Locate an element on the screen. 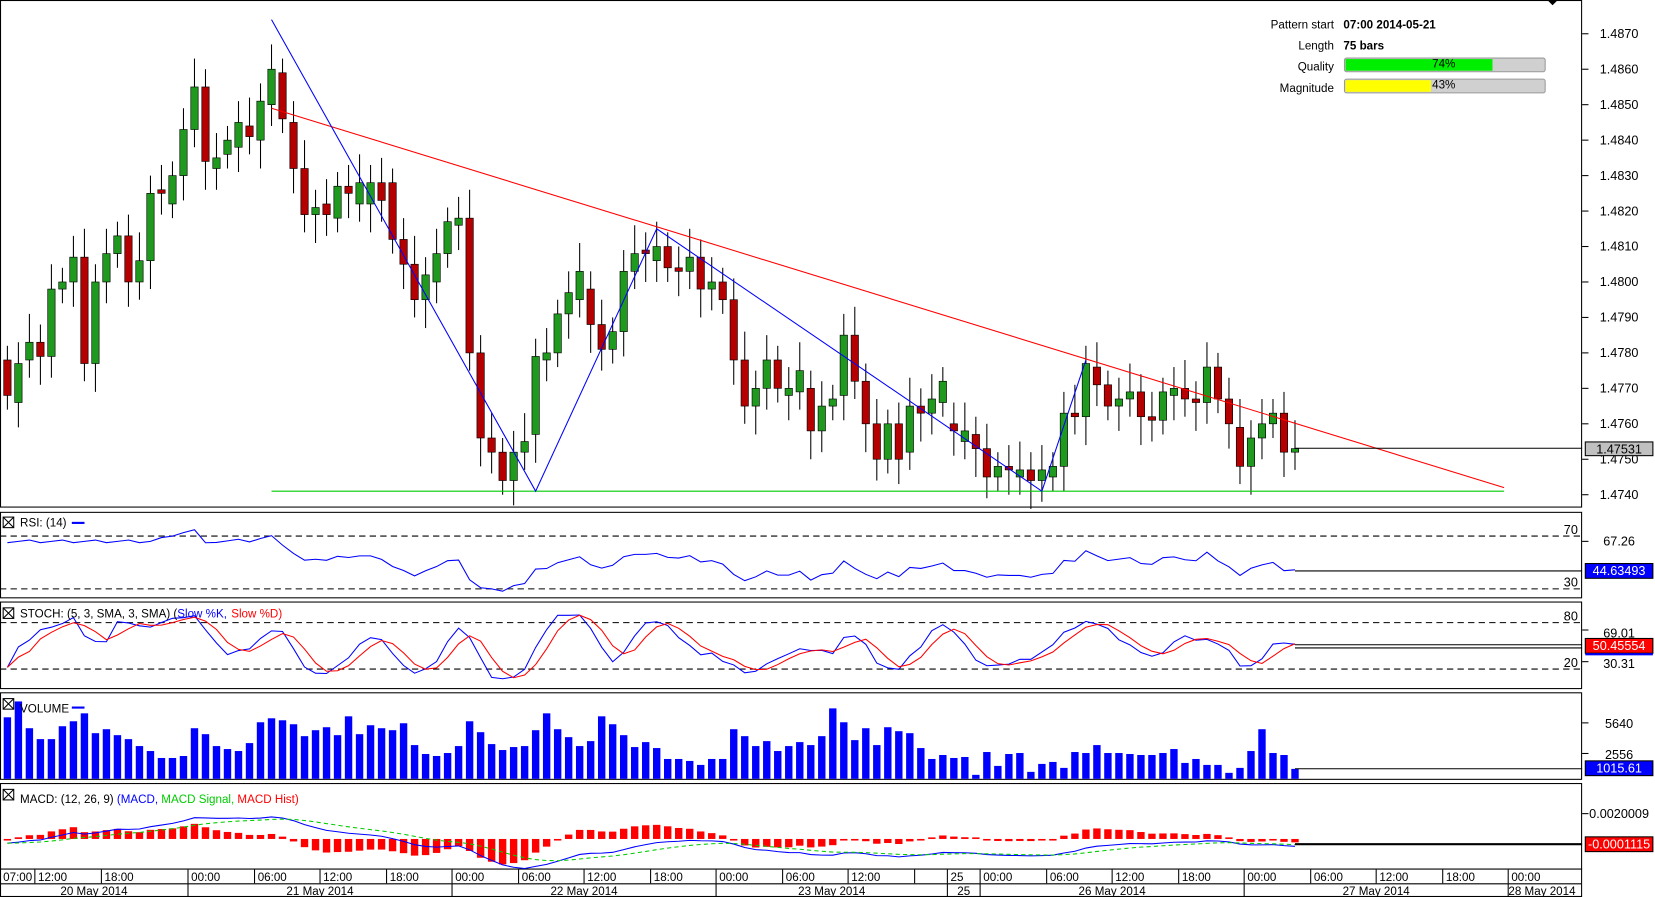 The width and height of the screenshot is (1655, 897). rsi-label: RSI: (14) is located at coordinates (43, 523).